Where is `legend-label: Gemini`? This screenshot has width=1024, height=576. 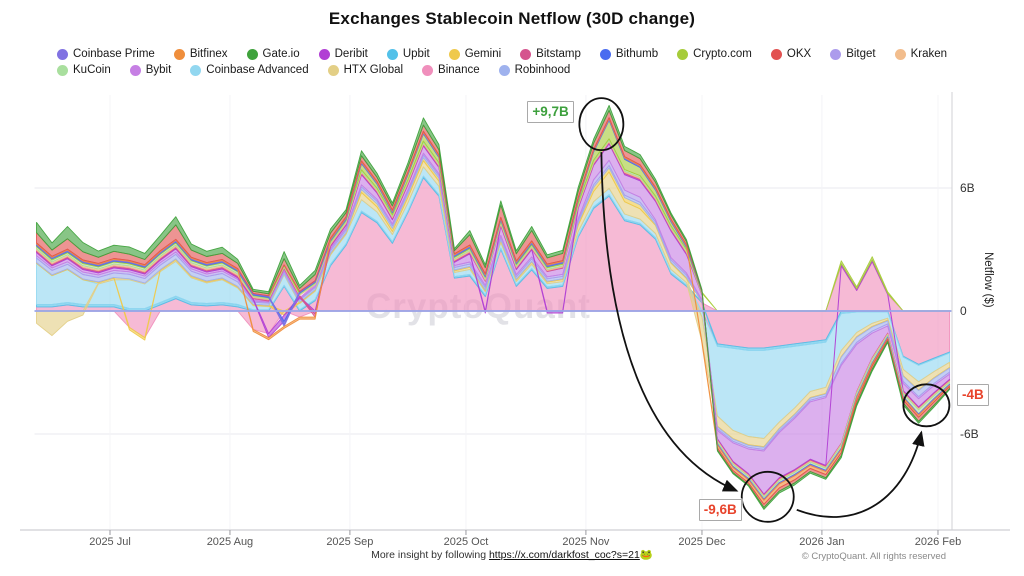
legend-label: Gemini is located at coordinates (483, 54).